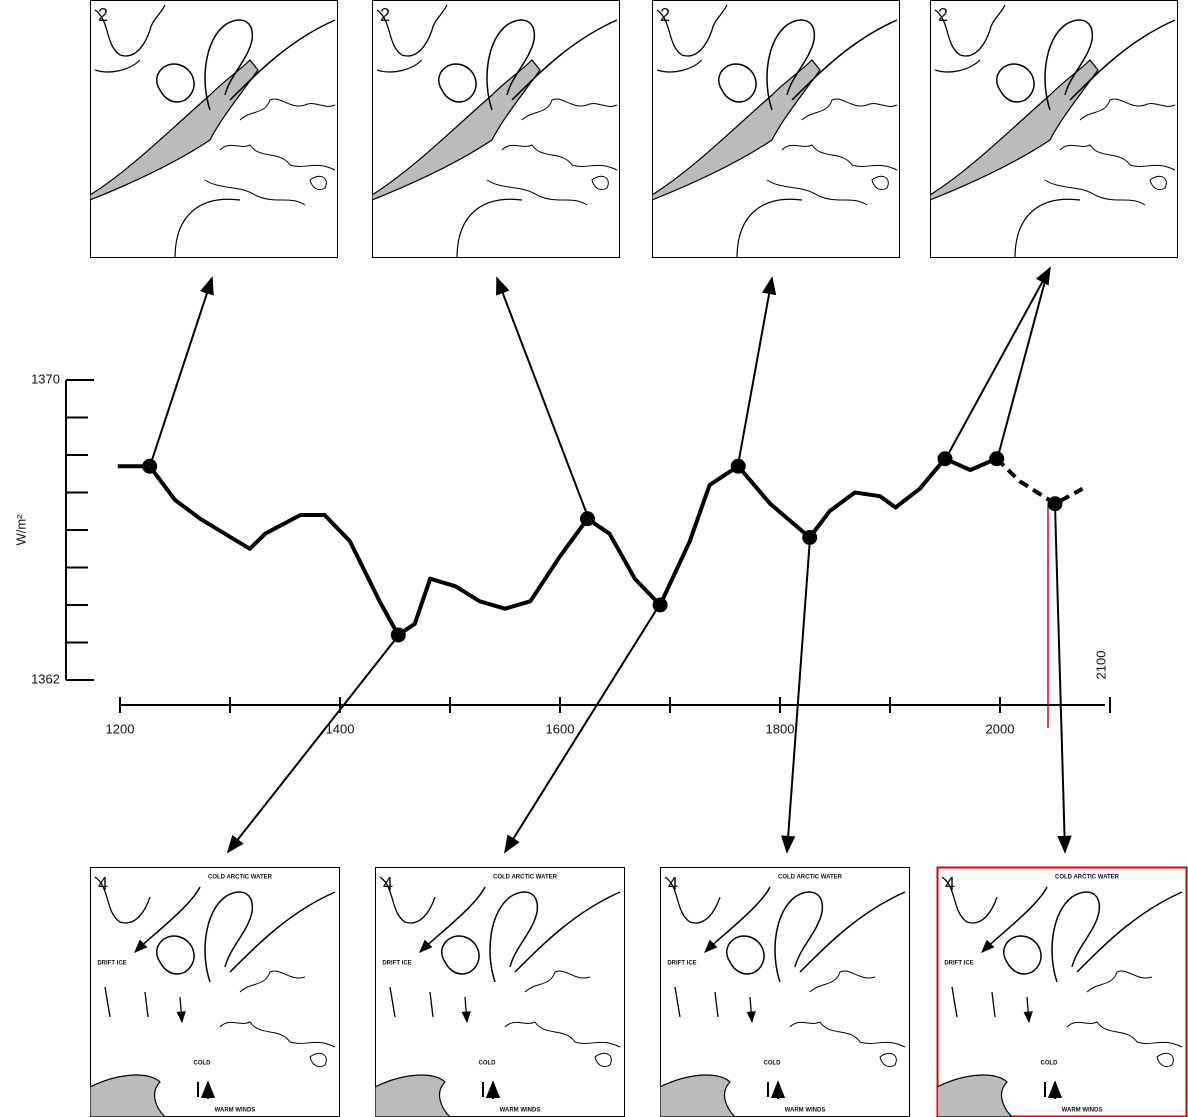 The width and height of the screenshot is (1188, 1117). What do you see at coordinates (120, 728) in the screenshot?
I see `x-tick-label: 1200` at bounding box center [120, 728].